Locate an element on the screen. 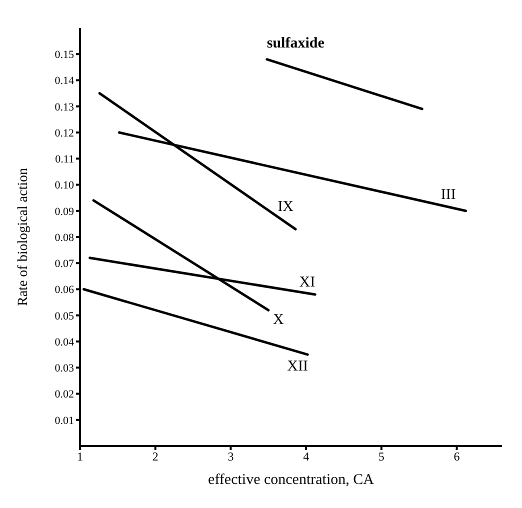 Image resolution: width=522 pixels, height=508 pixels. x-tick-label: 6 is located at coordinates (457, 457).